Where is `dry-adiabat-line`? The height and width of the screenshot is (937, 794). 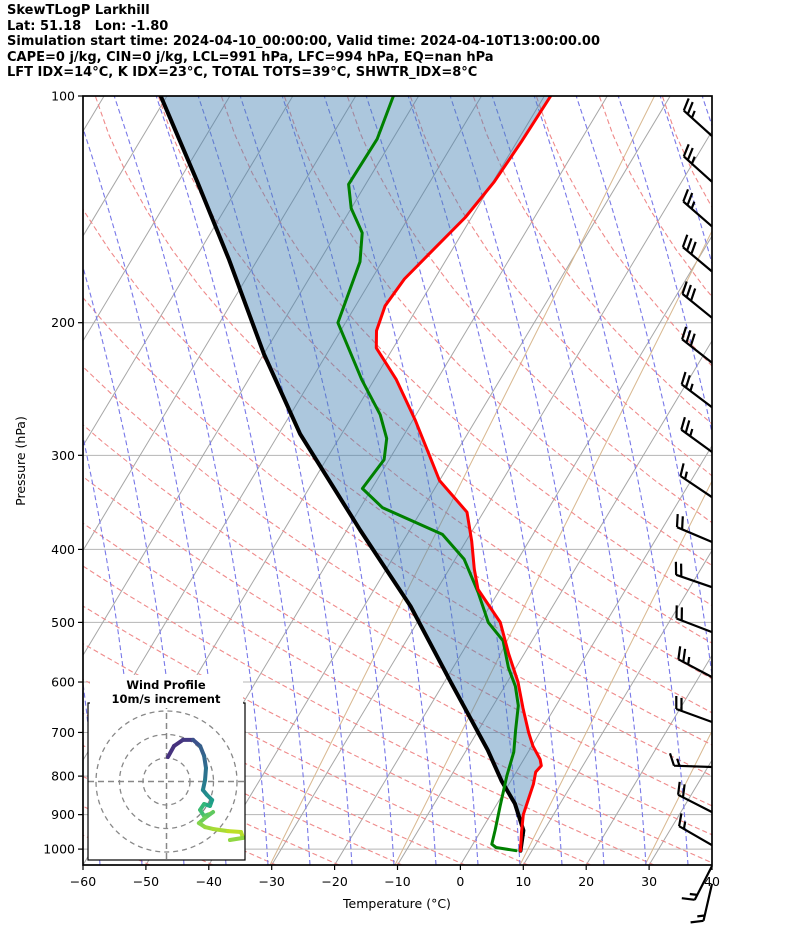
dry-adiabat-line is located at coordinates (623, 231).